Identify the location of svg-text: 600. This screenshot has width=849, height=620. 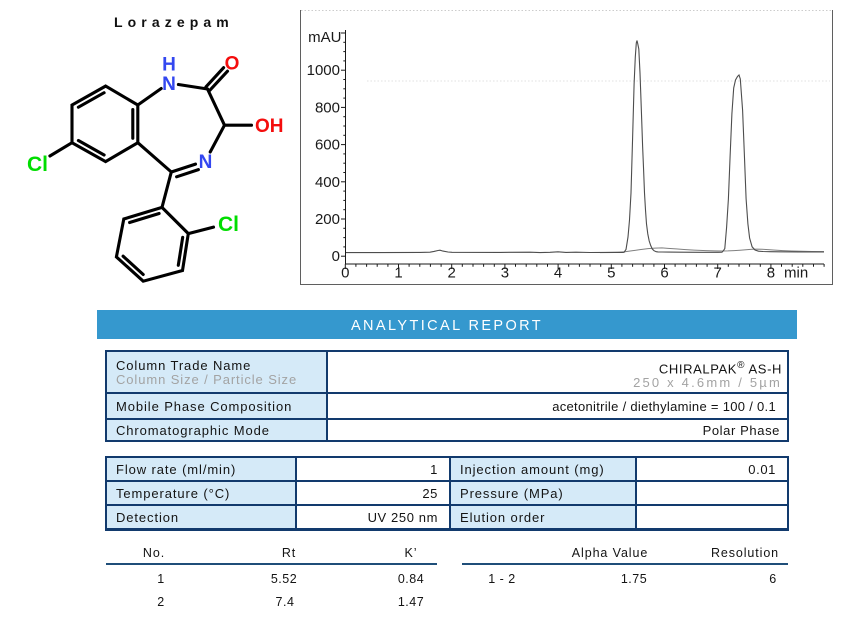
(327, 145).